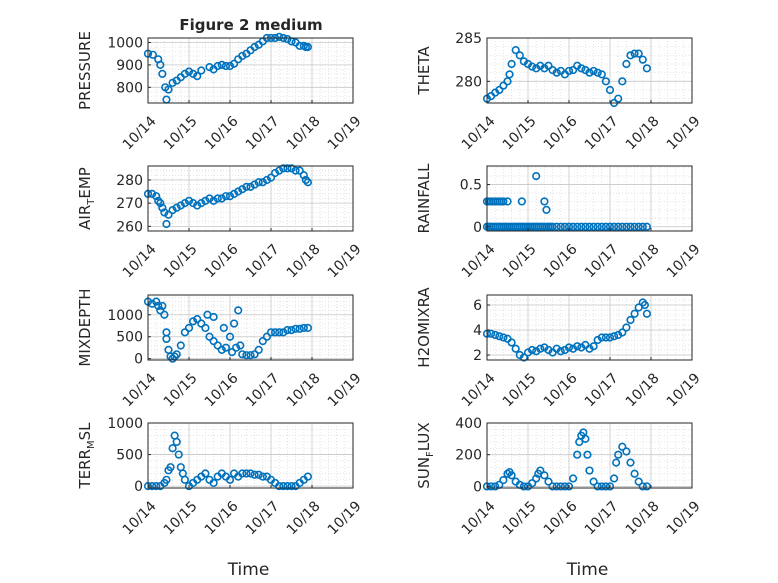  What do you see at coordinates (477, 306) in the screenshot?
I see `y-tick-label: 6` at bounding box center [477, 306].